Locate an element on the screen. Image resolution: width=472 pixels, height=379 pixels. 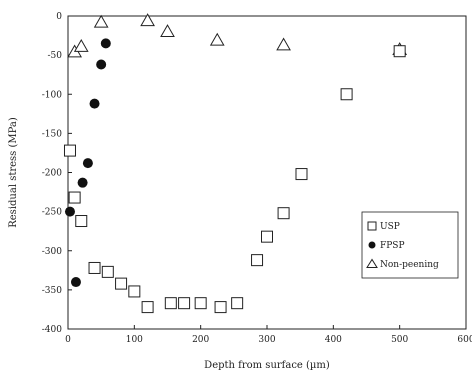
x-tick-label: 600 is located at coordinates (464, 340).